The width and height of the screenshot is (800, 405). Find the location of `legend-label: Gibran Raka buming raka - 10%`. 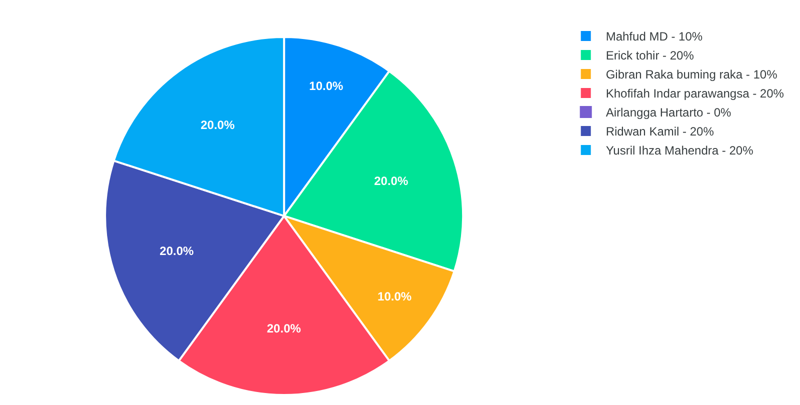

legend-label: Gibran Raka buming raka - 10% is located at coordinates (692, 75).